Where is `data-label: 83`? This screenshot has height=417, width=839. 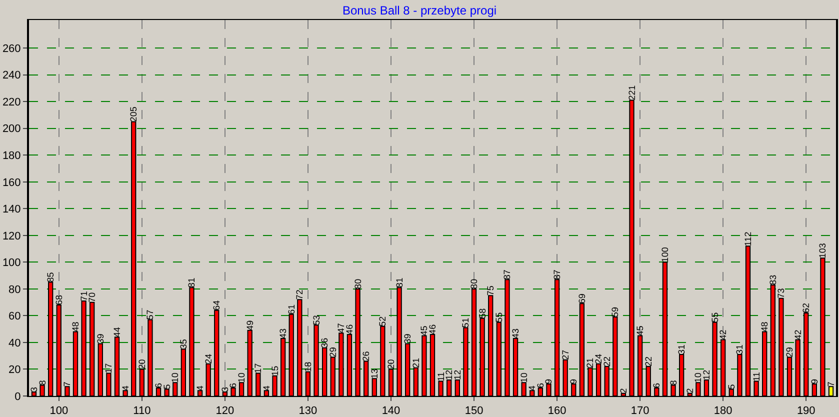
data-label: 83 is located at coordinates (773, 279).